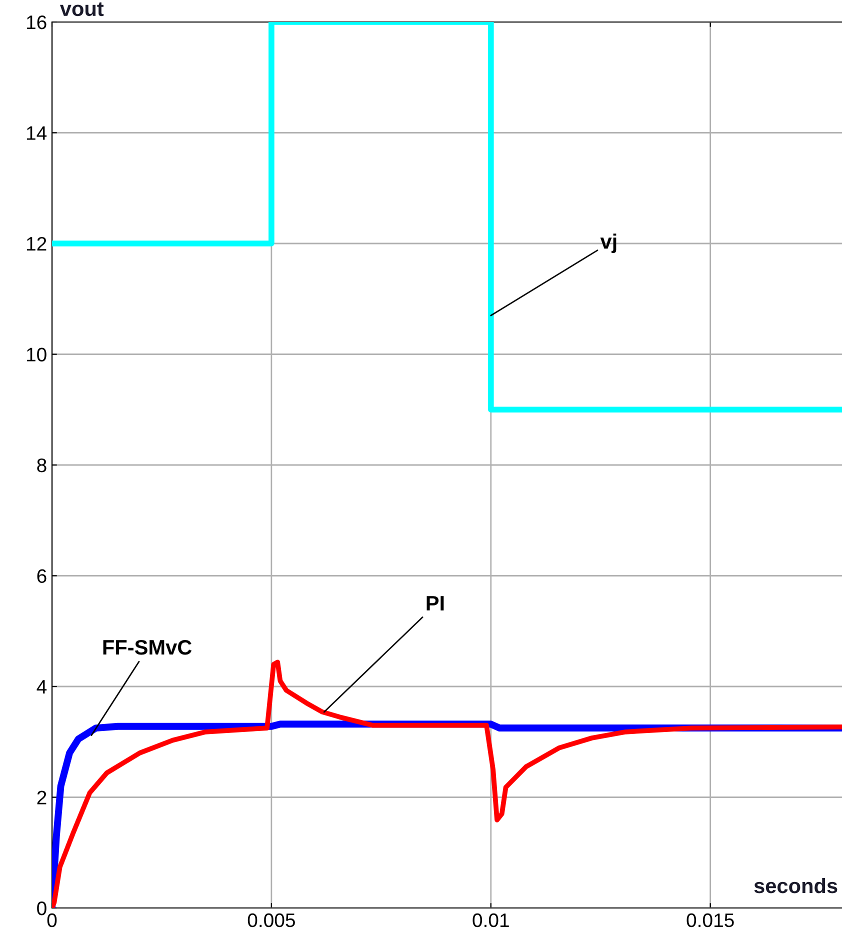 This screenshot has height=952, width=842. I want to click on x-tick-label: 0.005, so click(271, 920).